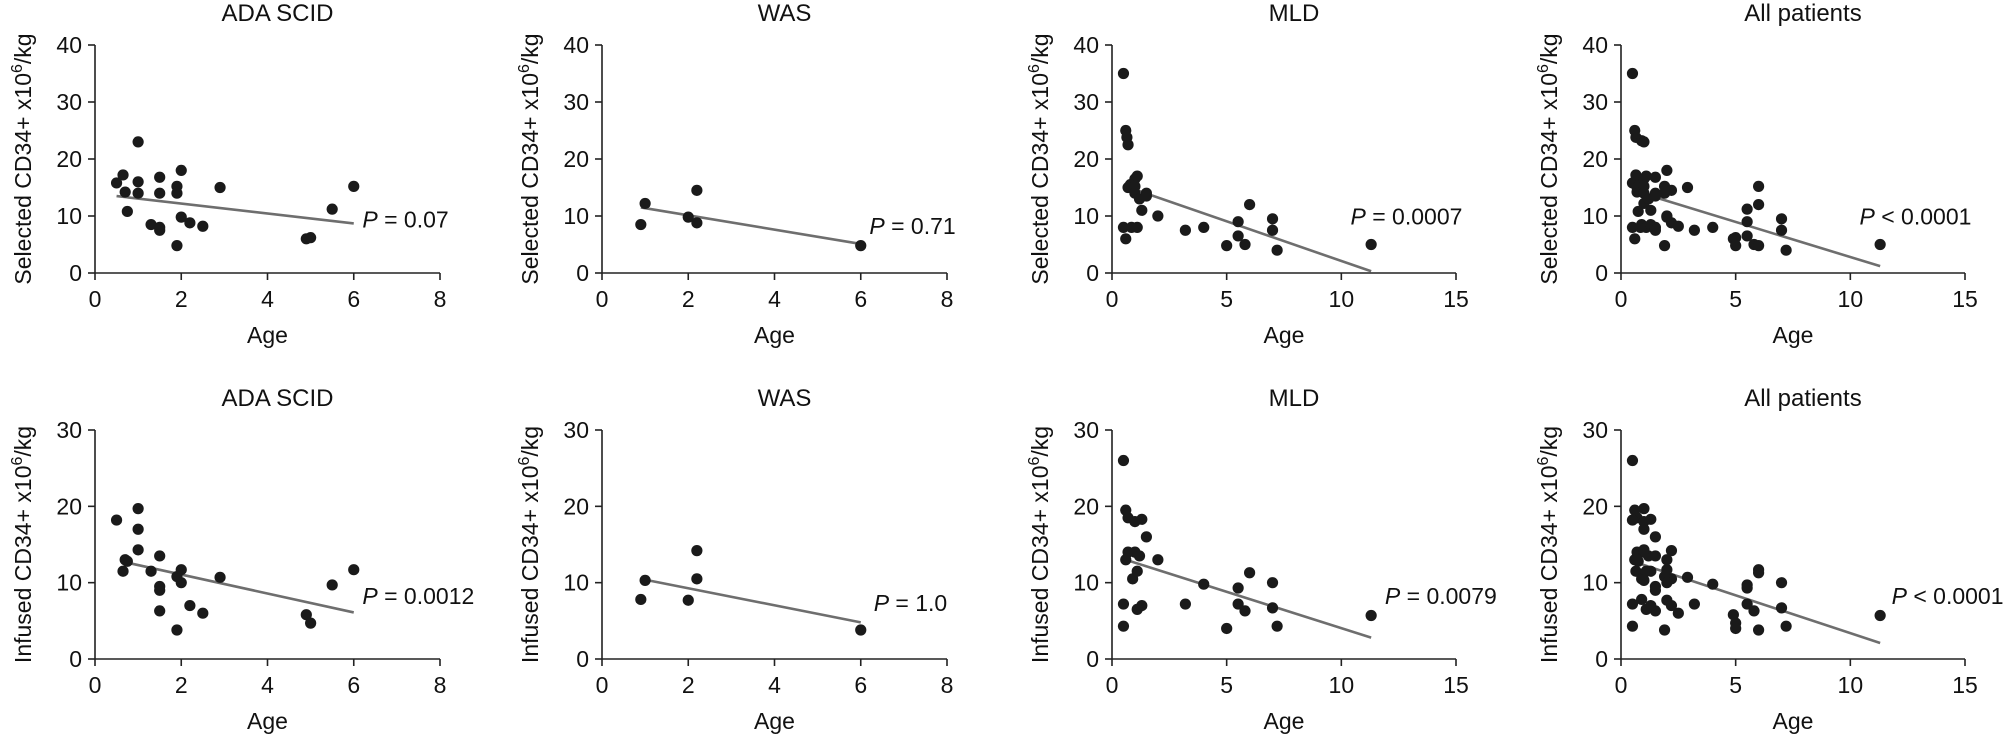 Image resolution: width=2007 pixels, height=736 pixels. What do you see at coordinates (267, 685) in the screenshot?
I see `x-tick-label: 4` at bounding box center [267, 685].